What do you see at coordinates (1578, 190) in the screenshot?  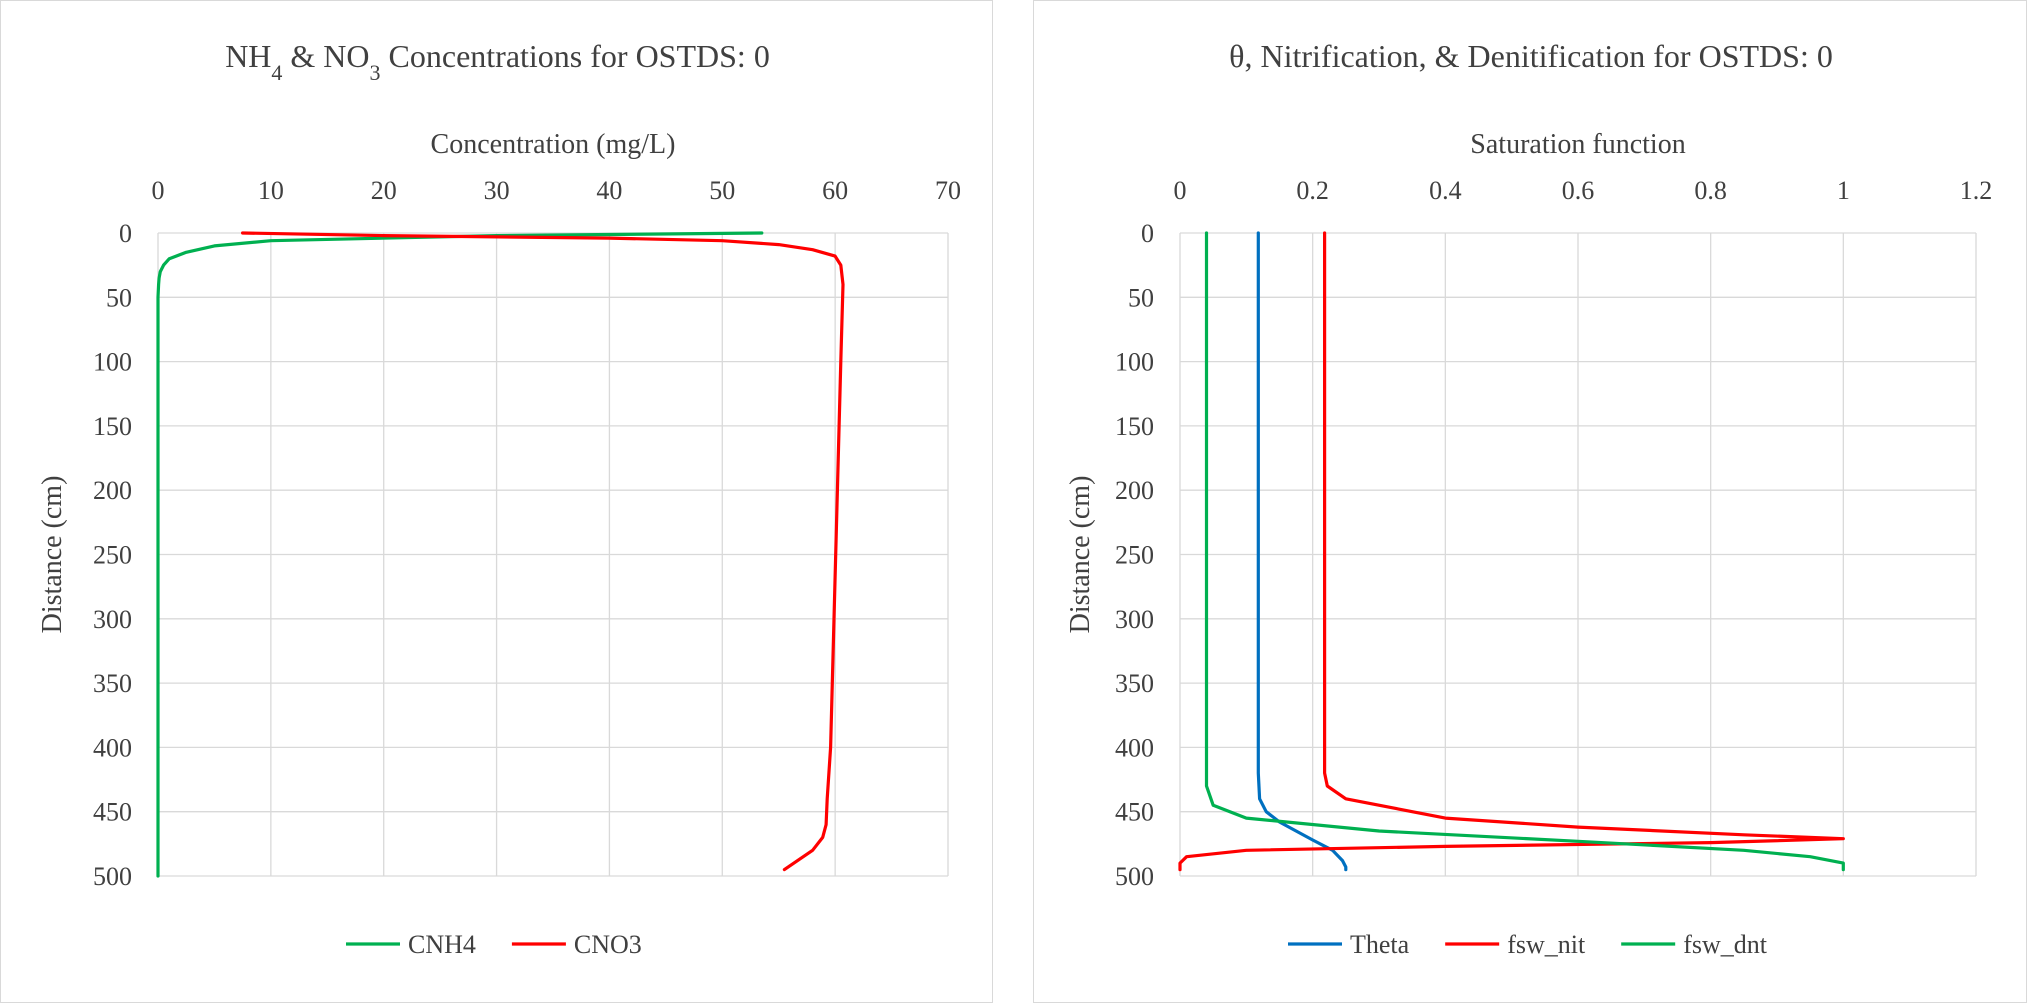 I see `x-tick-label: 0.6` at bounding box center [1578, 190].